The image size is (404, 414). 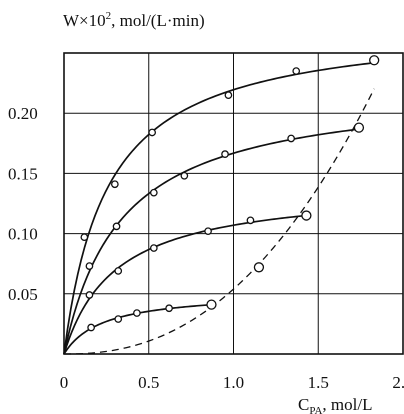 I want to click on y-tick-label: 0.05, so click(x=23, y=294).